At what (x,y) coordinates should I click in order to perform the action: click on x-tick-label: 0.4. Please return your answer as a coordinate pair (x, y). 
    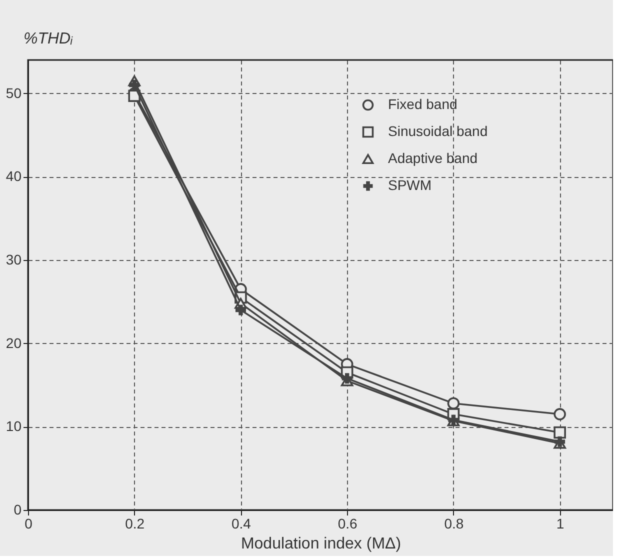
    Looking at the image, I should click on (241, 524).